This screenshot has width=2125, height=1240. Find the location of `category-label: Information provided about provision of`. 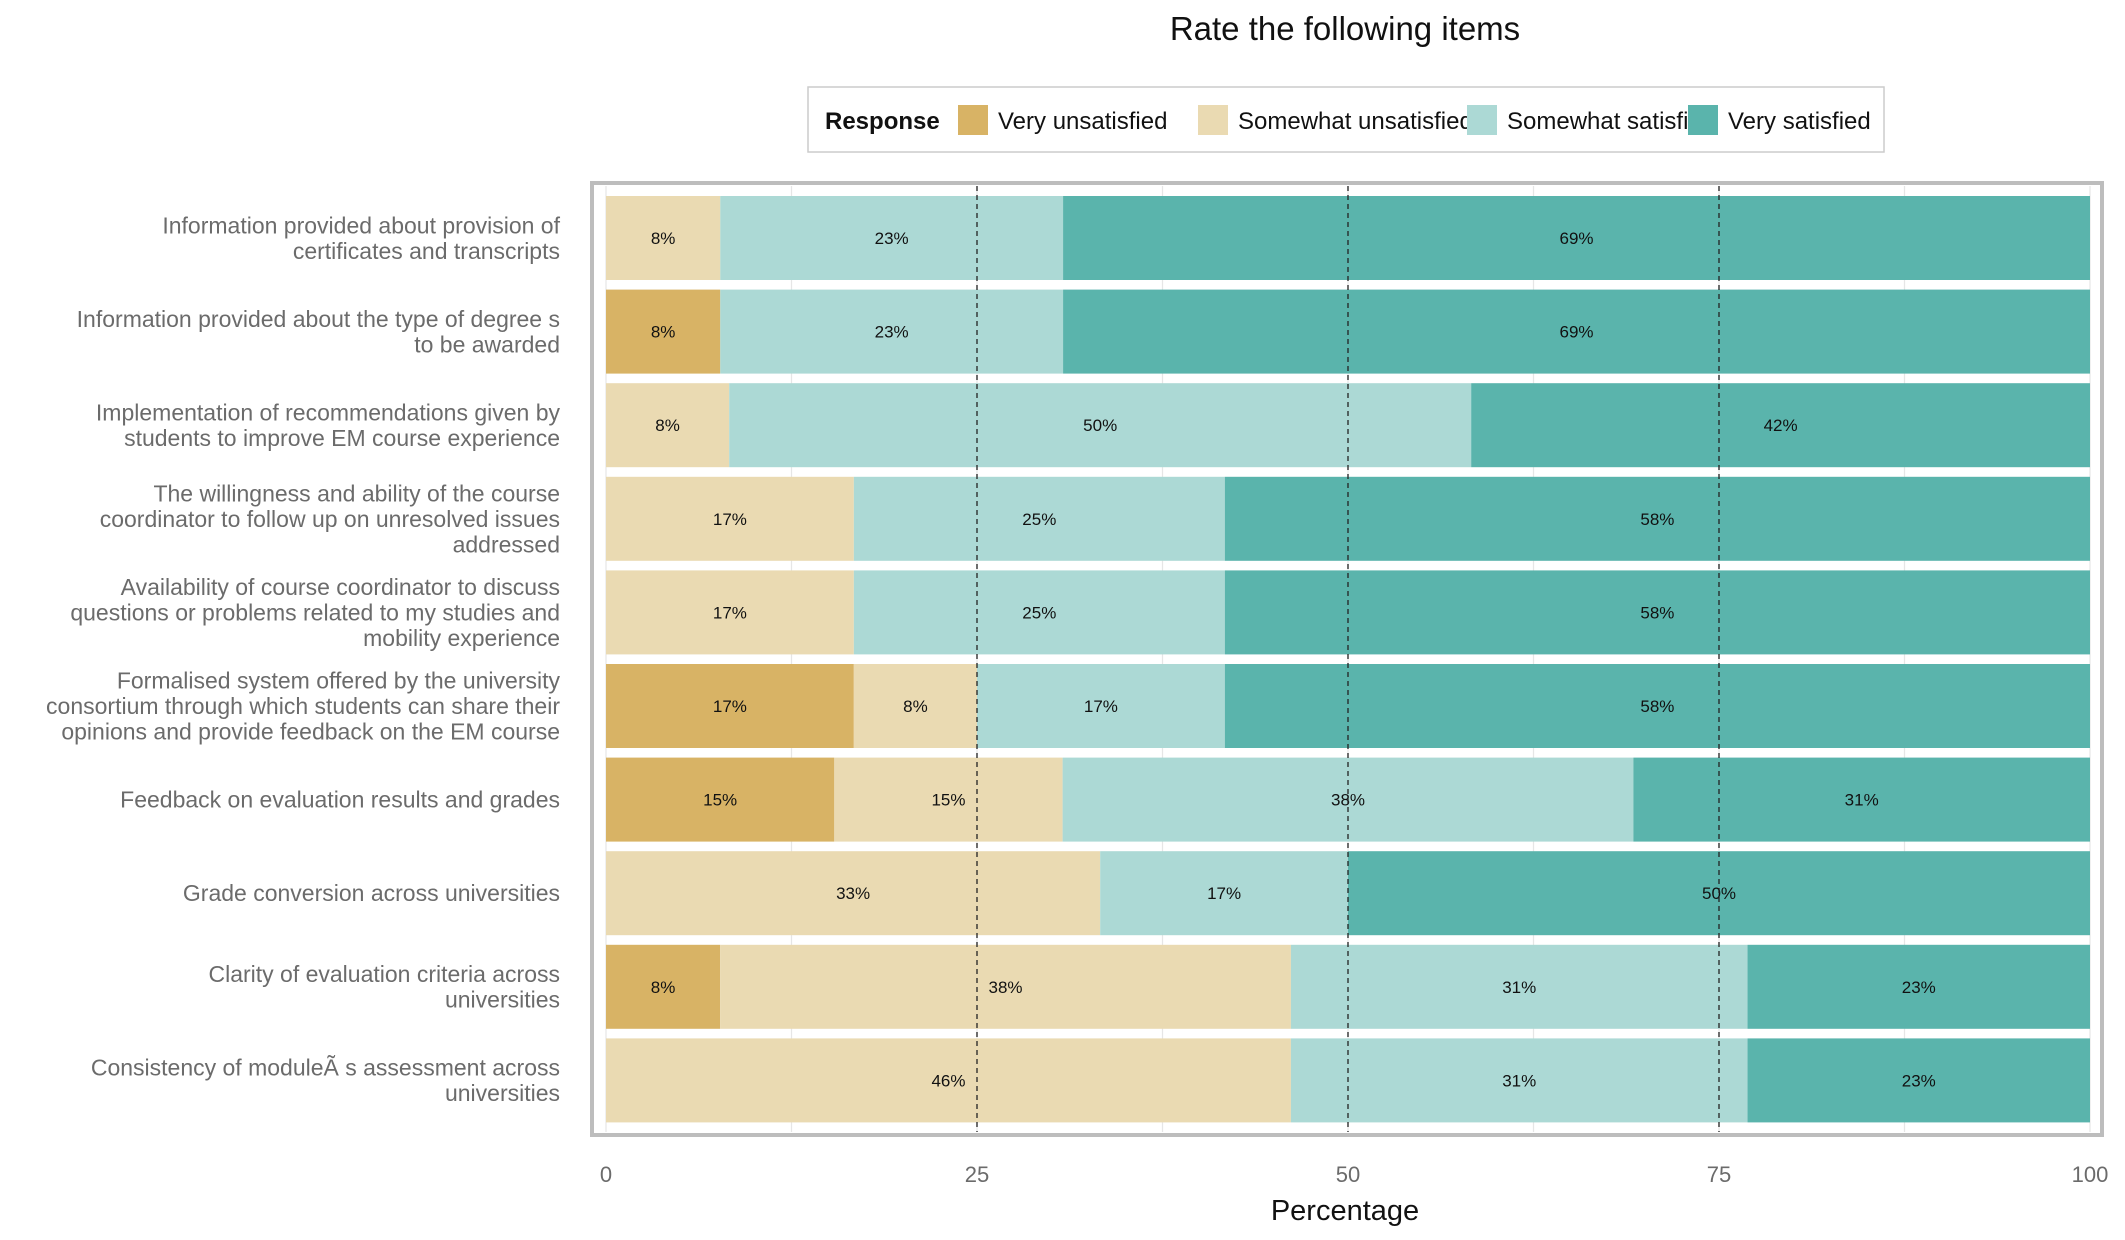

category-label: Information provided about provision of is located at coordinates (361, 225).